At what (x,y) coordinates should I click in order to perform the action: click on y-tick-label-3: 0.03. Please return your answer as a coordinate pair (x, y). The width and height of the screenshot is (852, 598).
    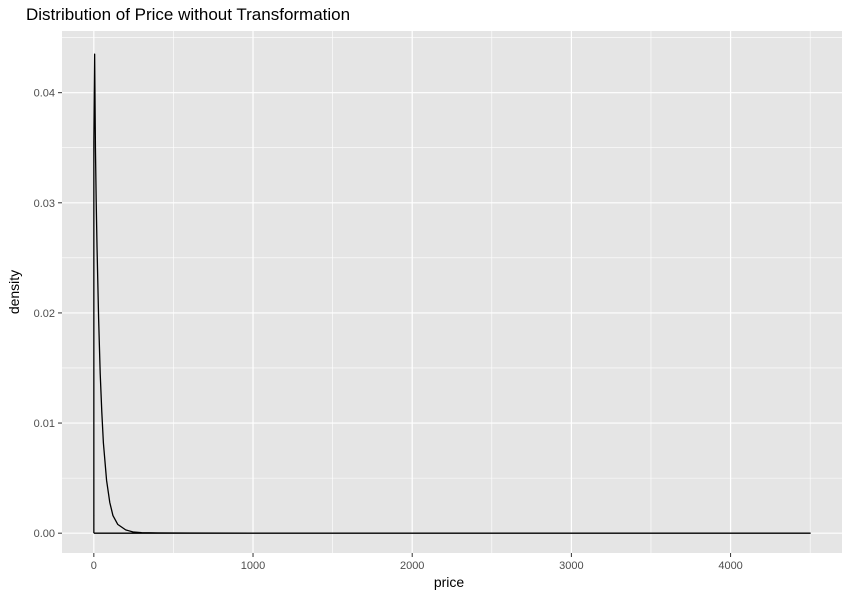
    Looking at the image, I should click on (44, 204).